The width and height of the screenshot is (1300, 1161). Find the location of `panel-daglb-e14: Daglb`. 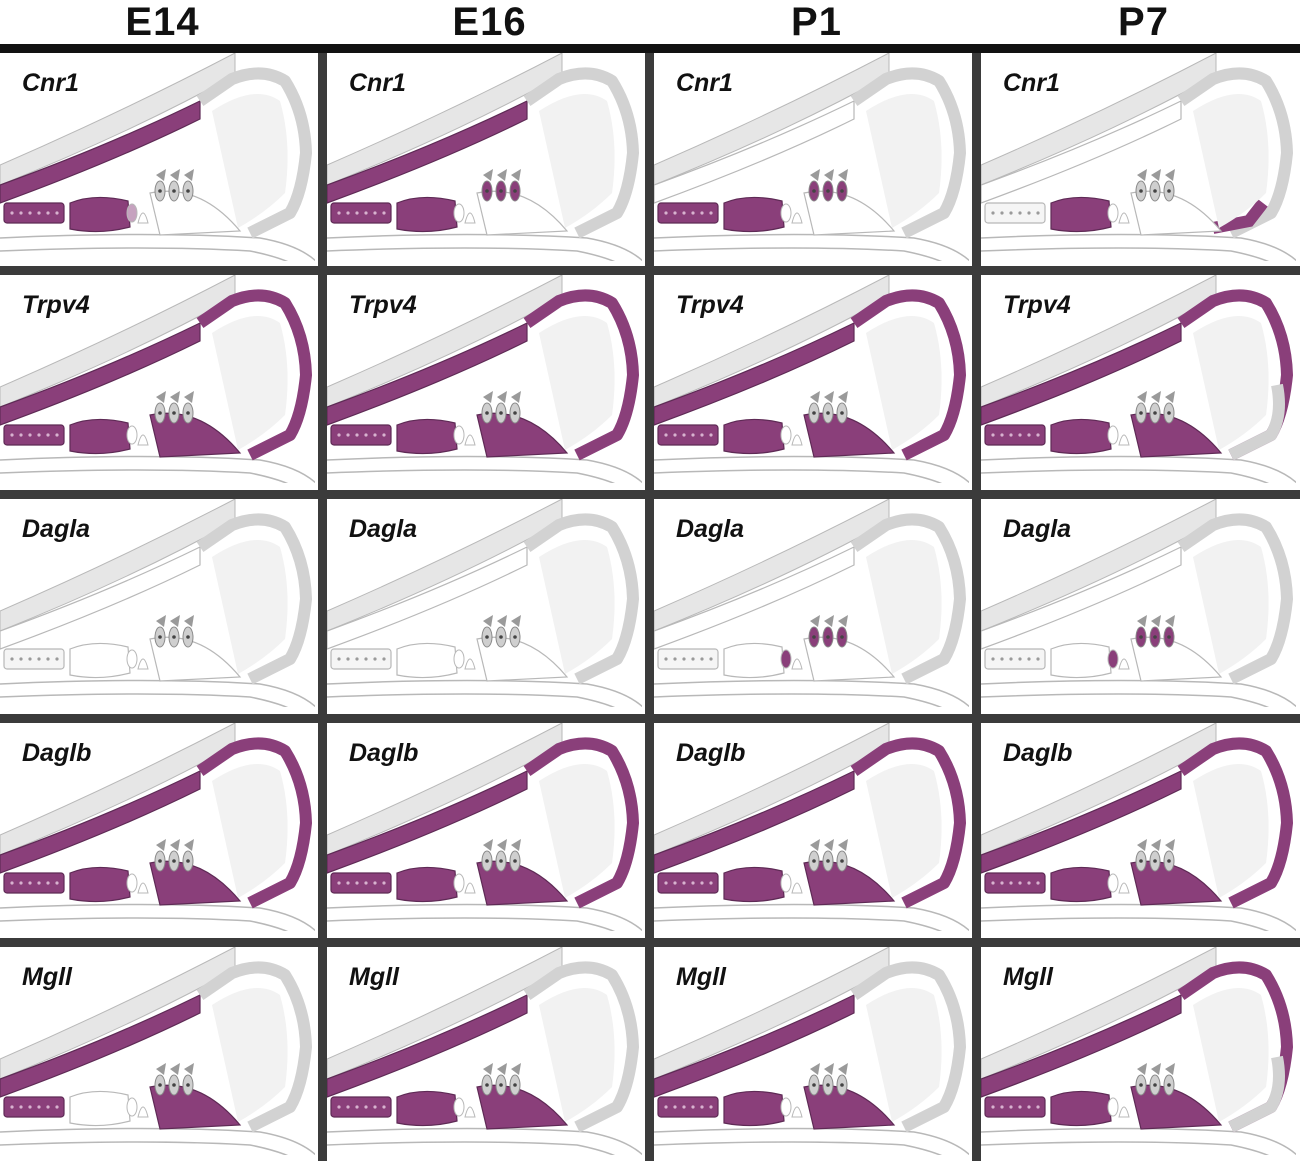

panel-daglb-e14: Daglb is located at coordinates (157, 827).